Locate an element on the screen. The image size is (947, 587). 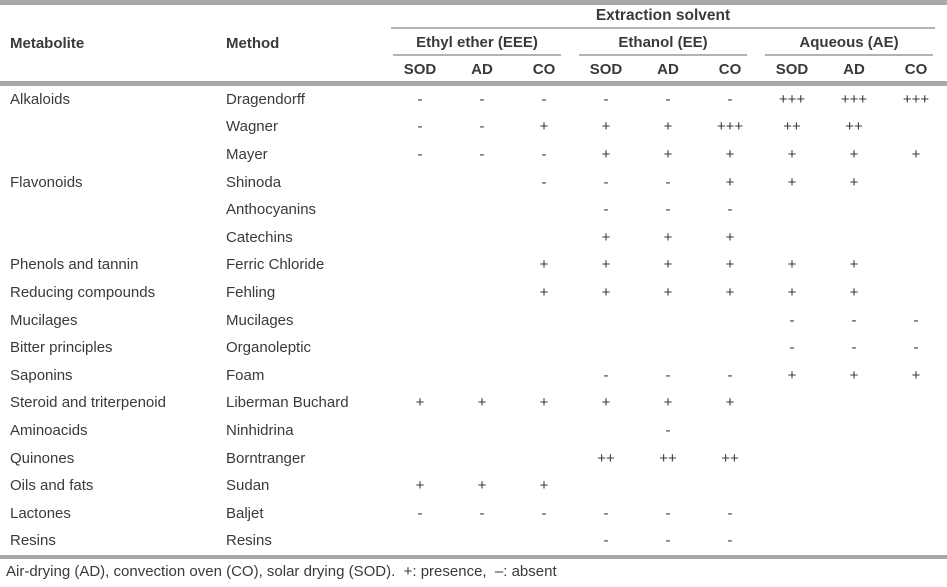
metabolite-cell is located at coordinates (113, 155).